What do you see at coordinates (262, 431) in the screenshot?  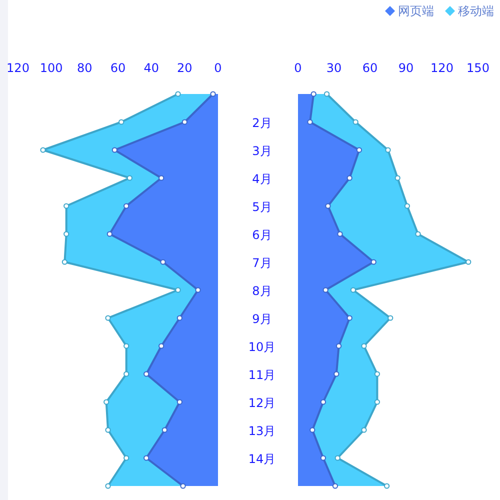 I see `y-tick-label: 13月` at bounding box center [262, 431].